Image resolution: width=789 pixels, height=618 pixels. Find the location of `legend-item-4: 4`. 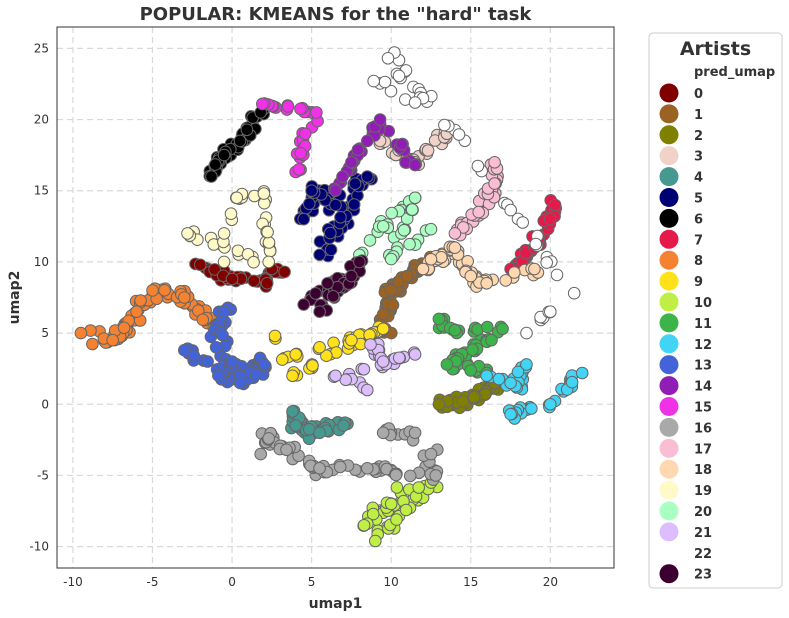

legend-item-4: 4 is located at coordinates (681, 177).